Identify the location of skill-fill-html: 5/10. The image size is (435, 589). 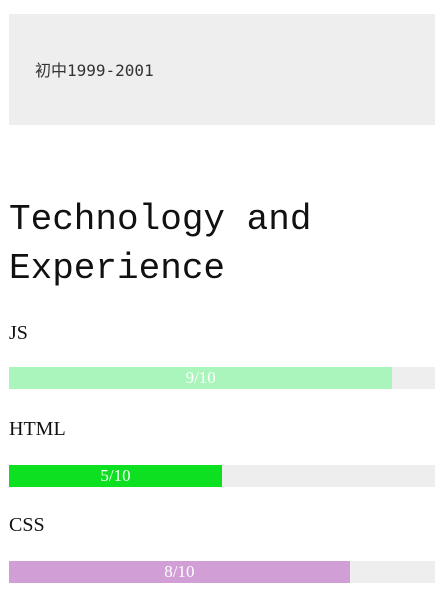
(115, 476).